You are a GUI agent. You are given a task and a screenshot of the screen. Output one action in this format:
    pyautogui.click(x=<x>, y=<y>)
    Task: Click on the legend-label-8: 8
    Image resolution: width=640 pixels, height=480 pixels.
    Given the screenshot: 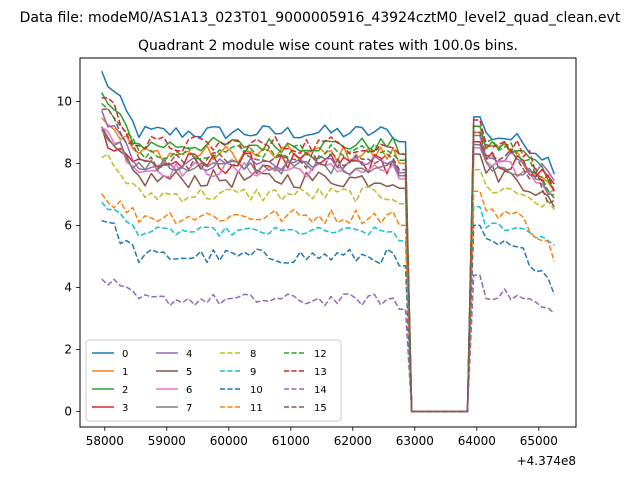 What is the action you would take?
    pyautogui.click(x=253, y=354)
    